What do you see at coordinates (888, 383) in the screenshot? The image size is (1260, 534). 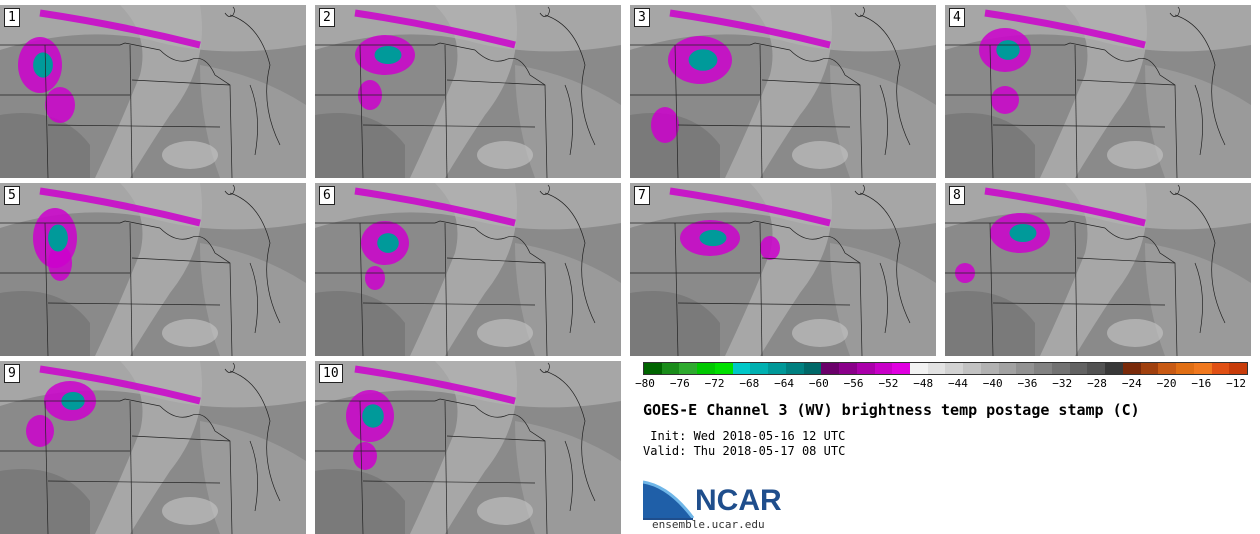 I see `colorbar-tick-label: −52` at bounding box center [888, 383].